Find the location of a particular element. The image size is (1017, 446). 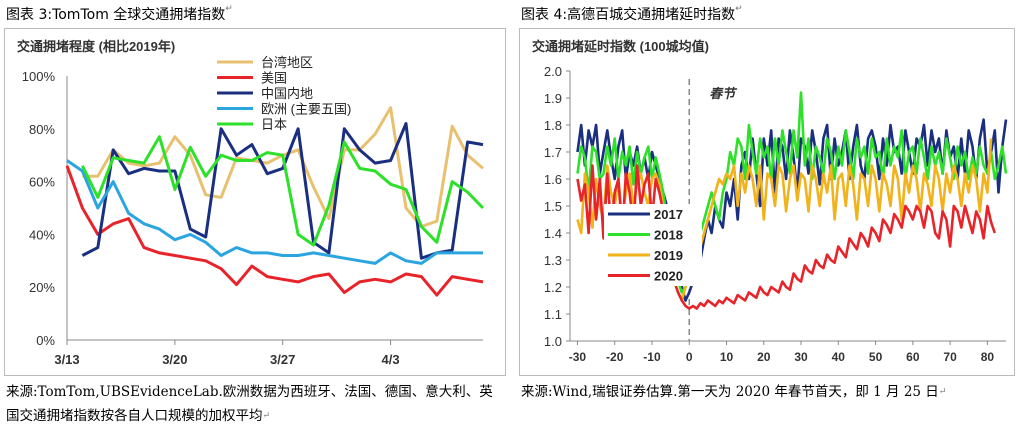

y-tick-label: 1.3 is located at coordinates (553, 260).